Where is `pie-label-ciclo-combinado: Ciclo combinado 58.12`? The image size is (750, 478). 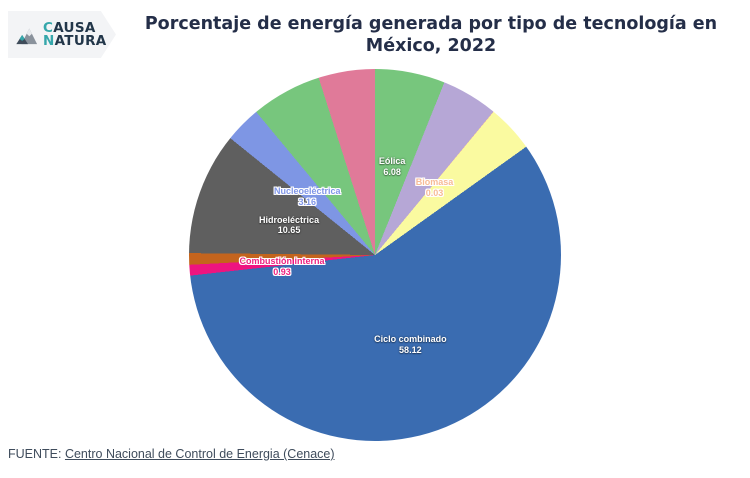 pie-label-ciclo-combinado: Ciclo combinado 58.12 is located at coordinates (410, 345).